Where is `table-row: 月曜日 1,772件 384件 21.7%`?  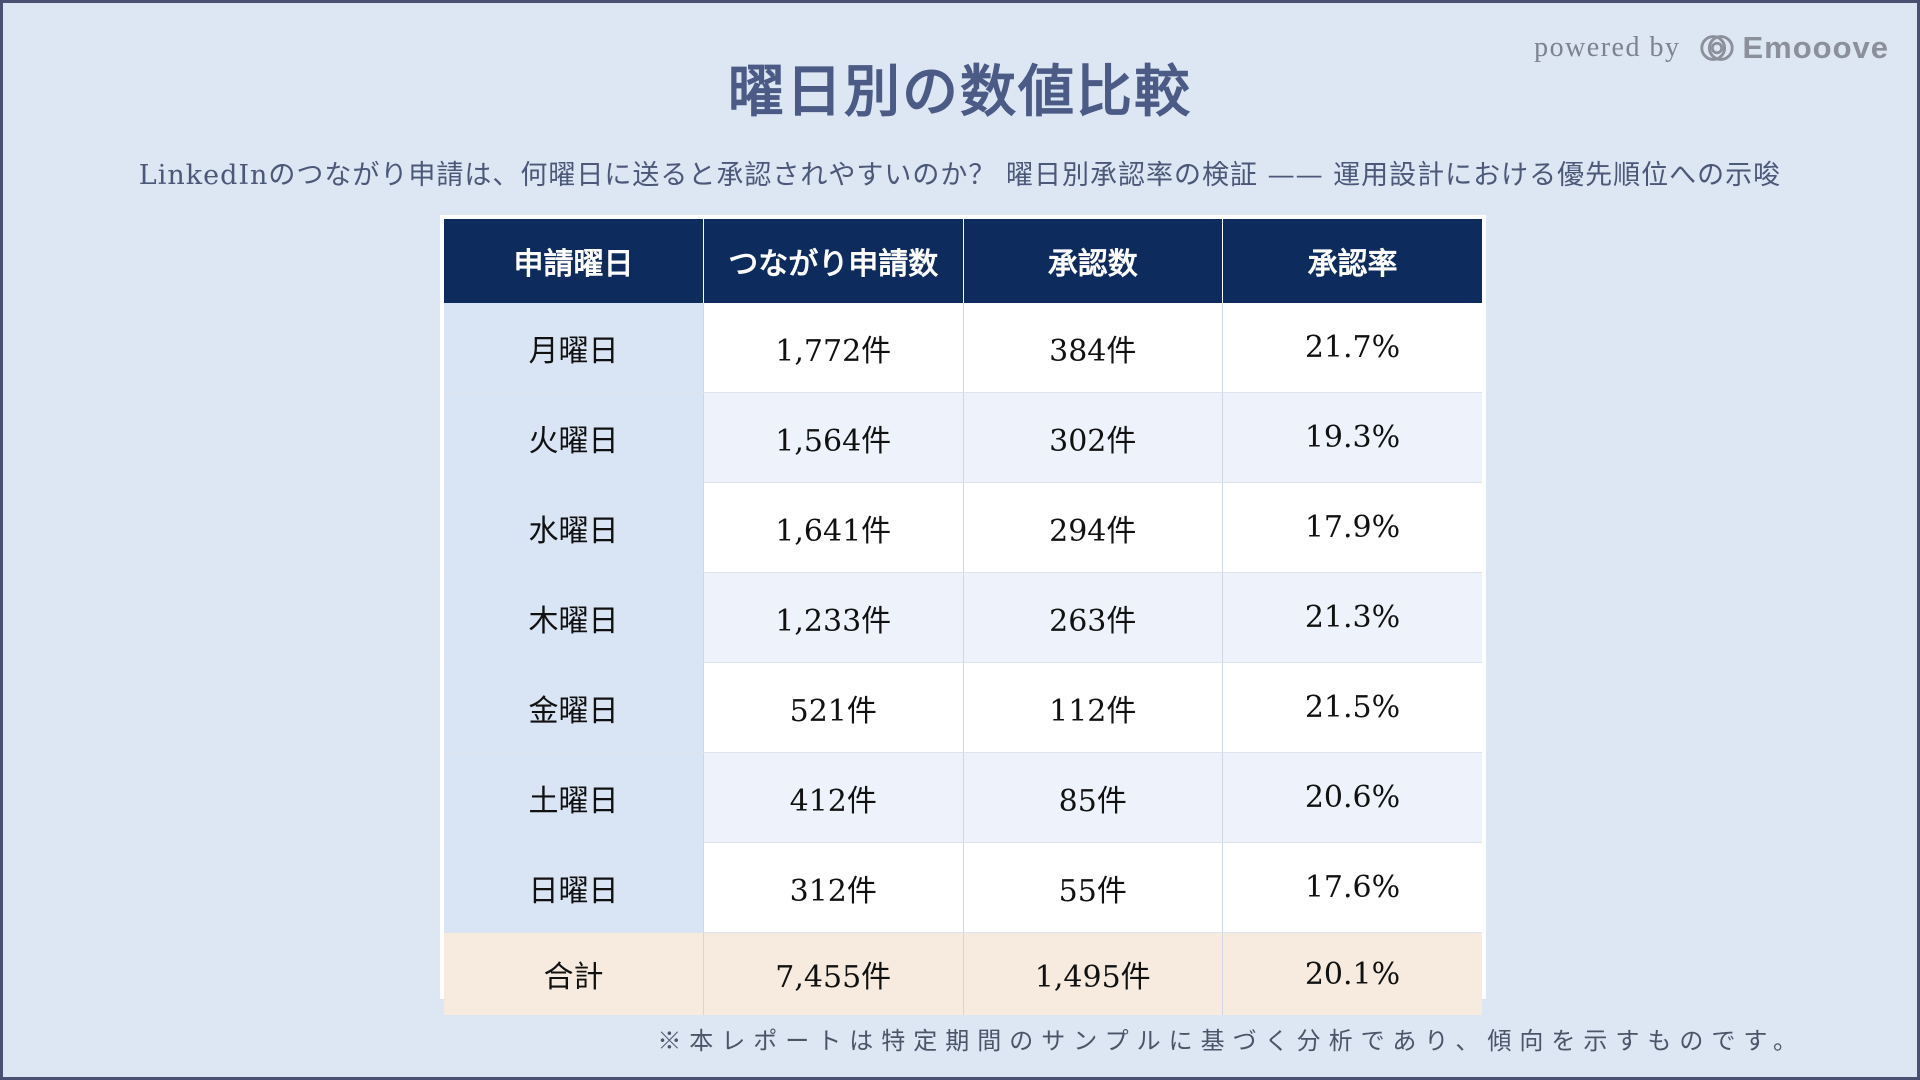 table-row: 月曜日 1,772件 384件 21.7% is located at coordinates (963, 348).